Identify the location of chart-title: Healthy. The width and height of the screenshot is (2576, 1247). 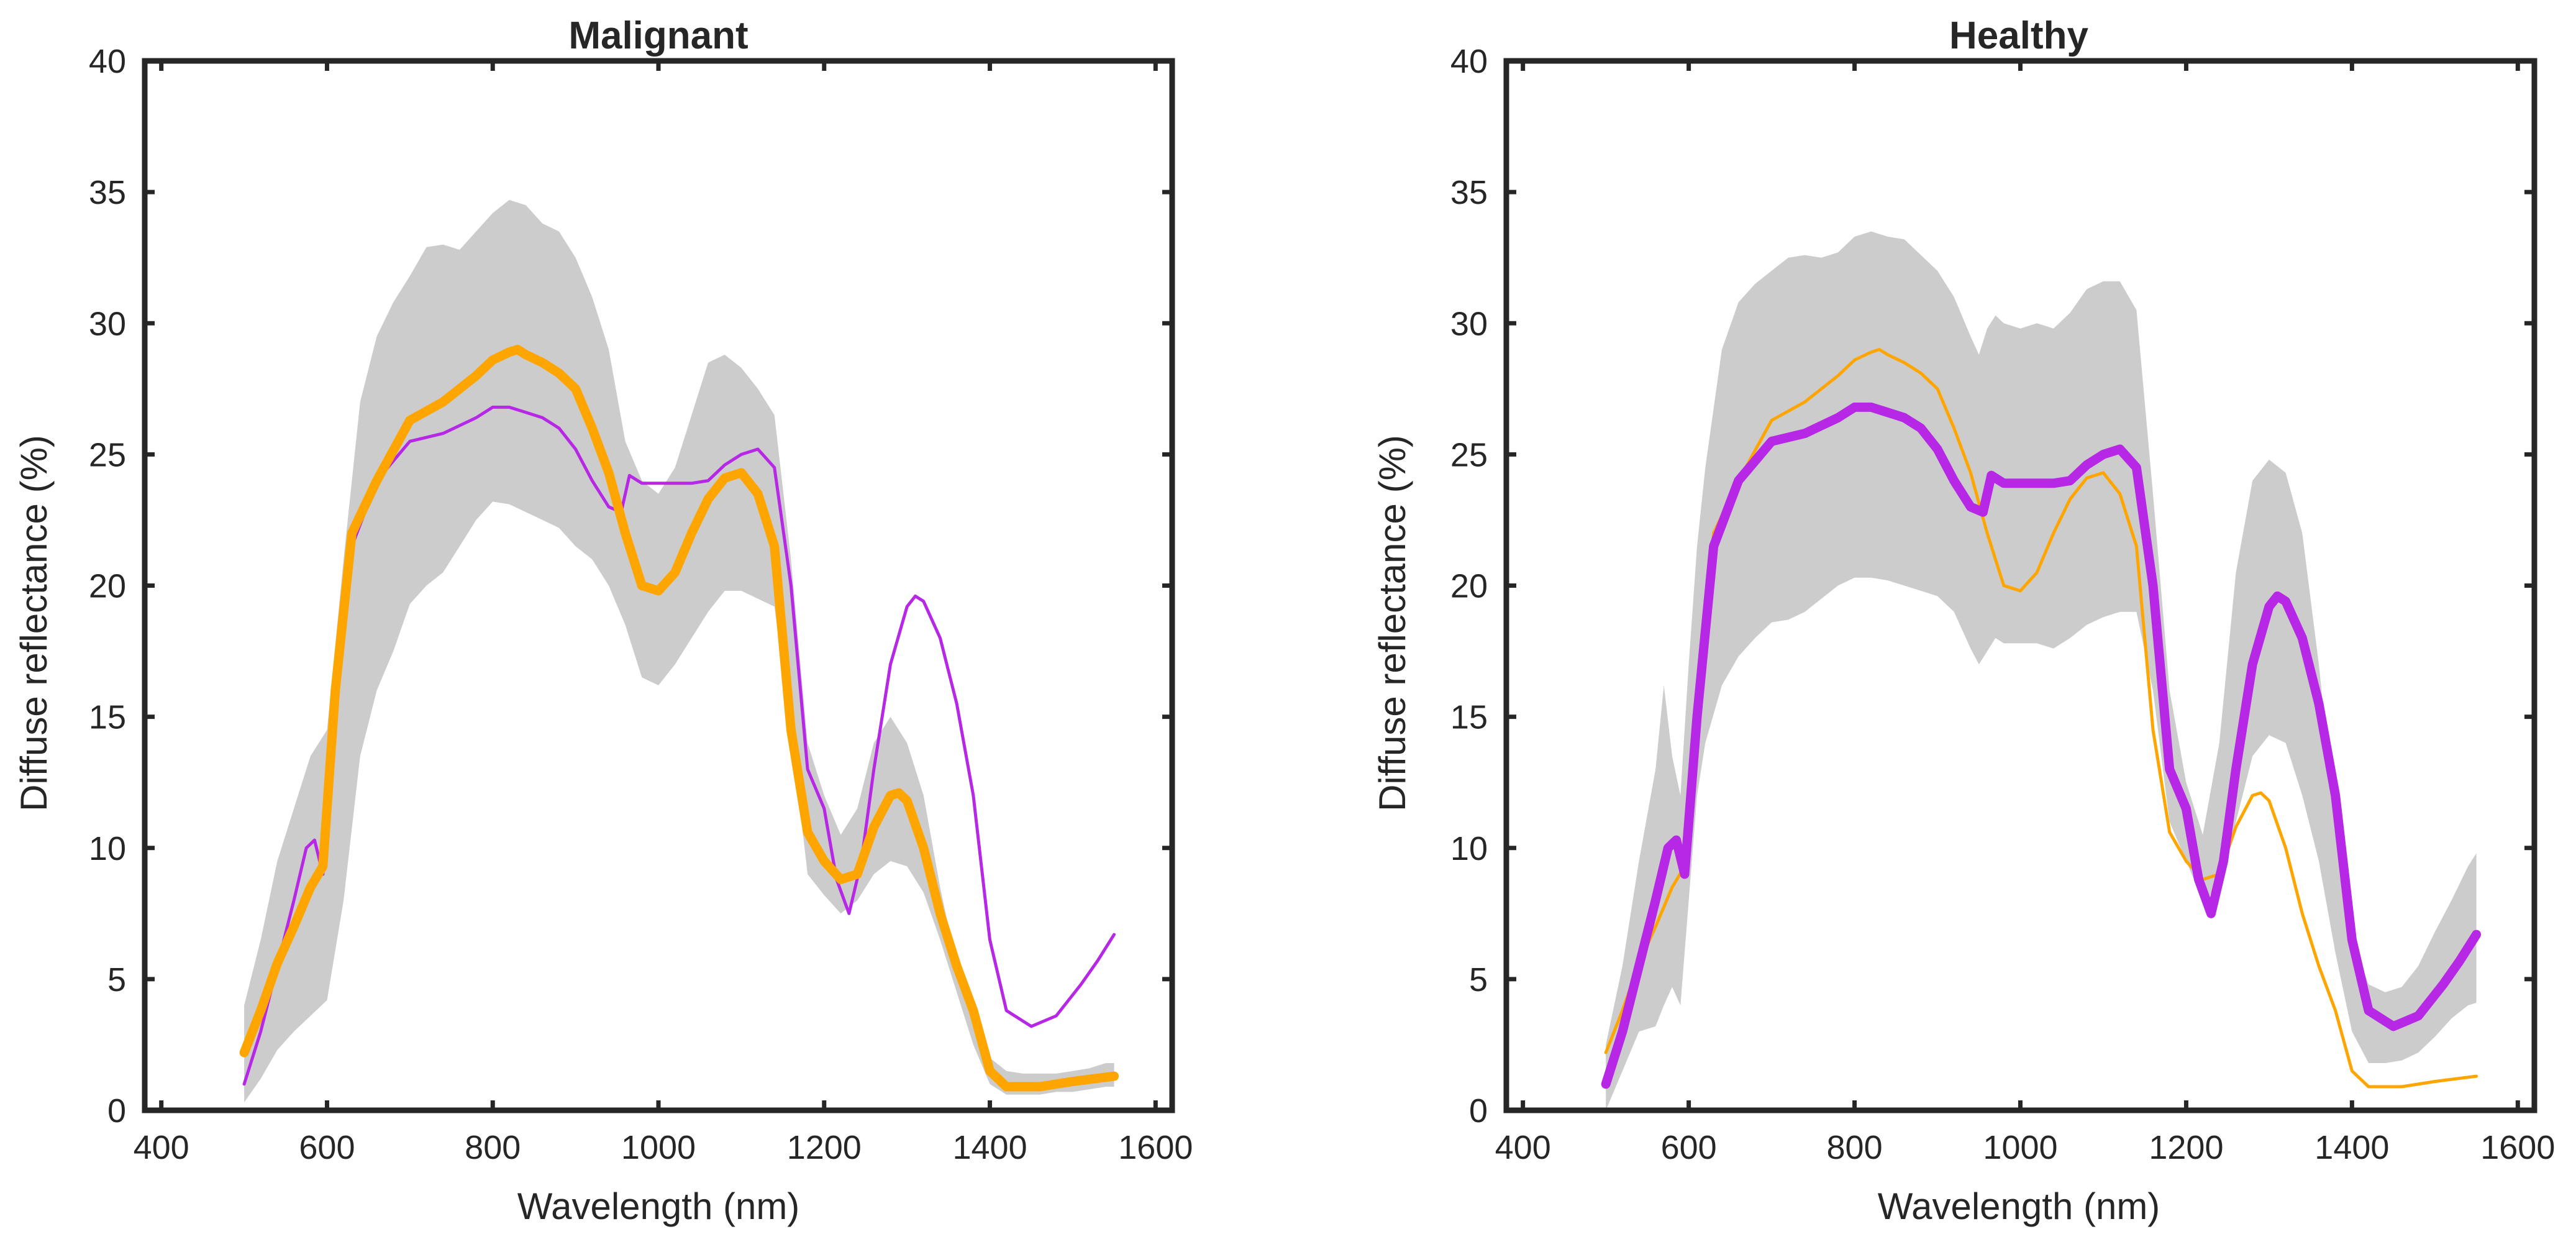
(2018, 36).